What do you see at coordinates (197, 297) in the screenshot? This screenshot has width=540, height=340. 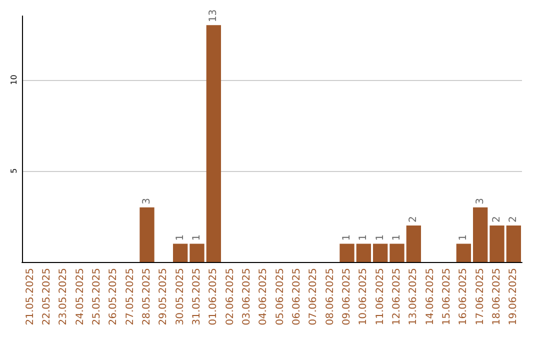 I see `x-tick-label: 31.05.2025` at bounding box center [197, 297].